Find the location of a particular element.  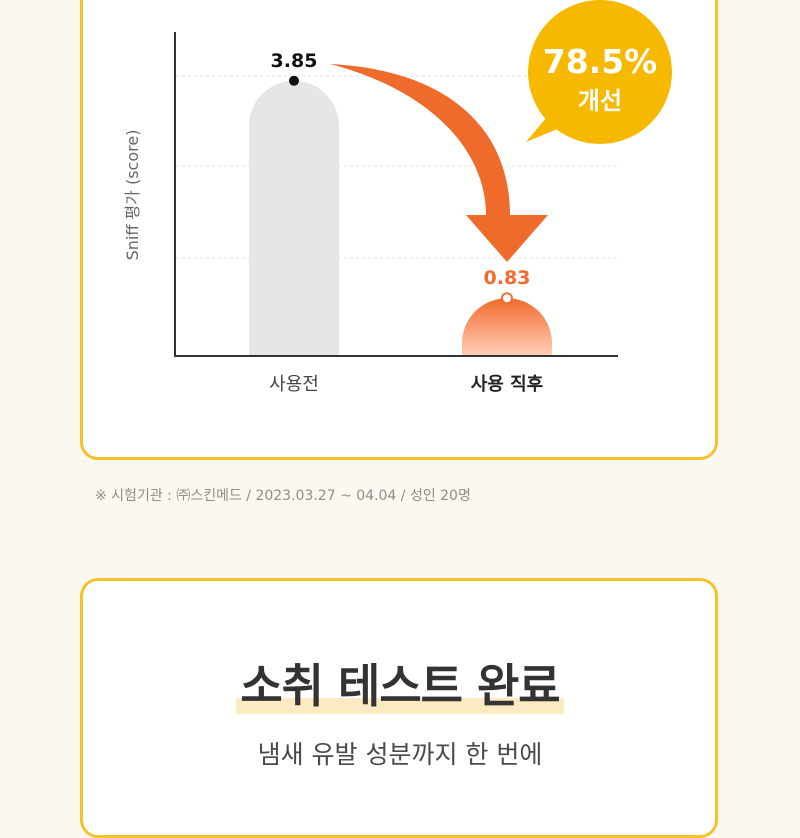

section-subtitle: 냄새 유발 성분까지 한 번에 is located at coordinates (400, 754).